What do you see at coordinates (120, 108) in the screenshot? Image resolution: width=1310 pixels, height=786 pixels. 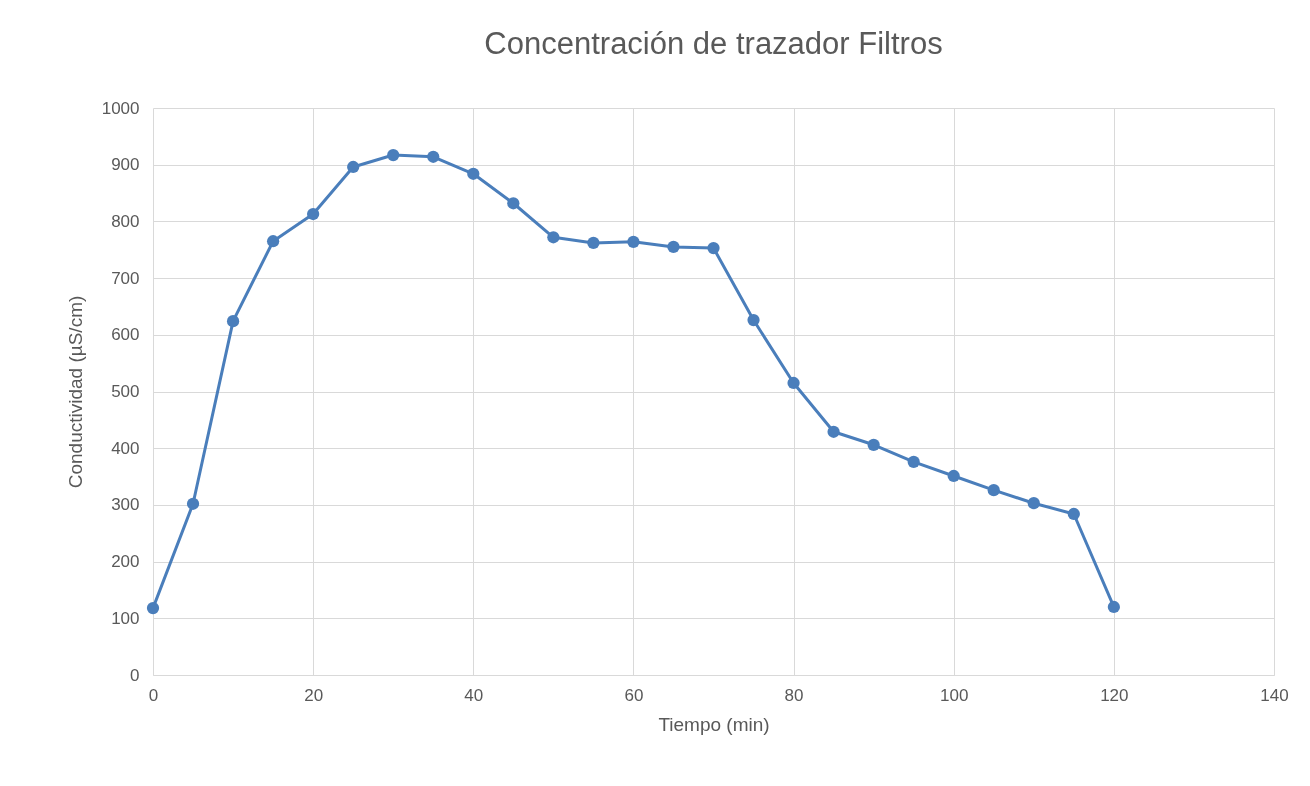 I see `y-tick-label: 1000` at bounding box center [120, 108].